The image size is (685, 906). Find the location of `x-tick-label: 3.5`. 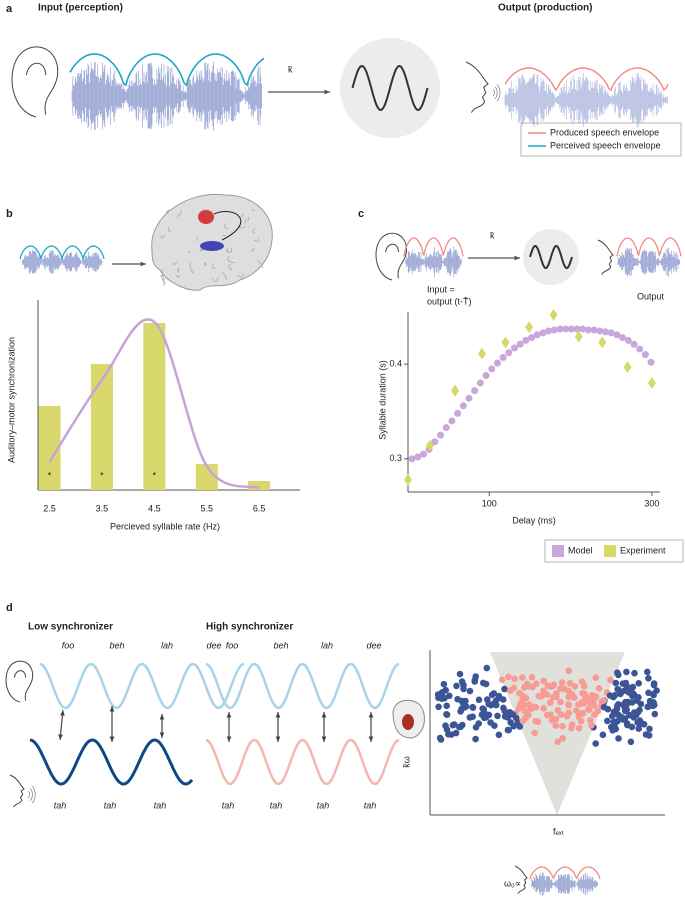

x-tick-label: 3.5 is located at coordinates (102, 508).